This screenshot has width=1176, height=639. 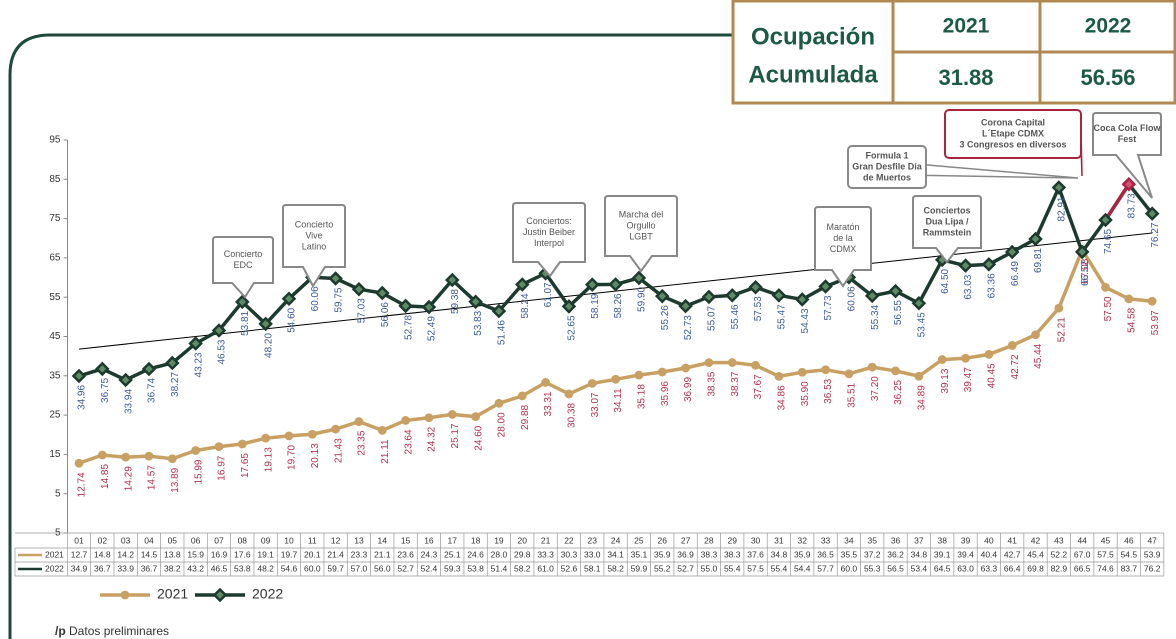 What do you see at coordinates (968, 286) in the screenshot?
I see `value-label: 63.03` at bounding box center [968, 286].